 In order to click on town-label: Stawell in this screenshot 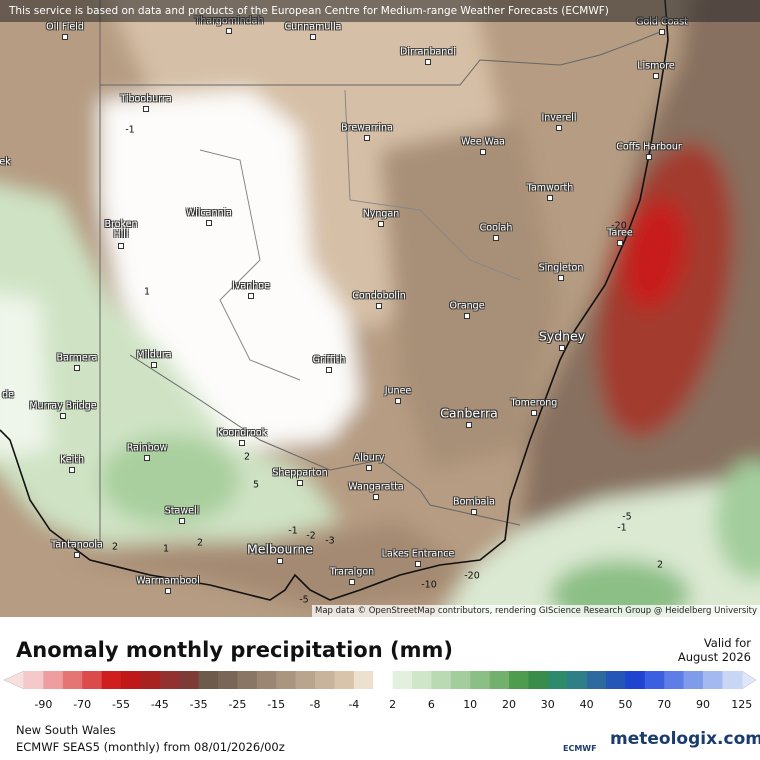, I will do `click(182, 511)`.